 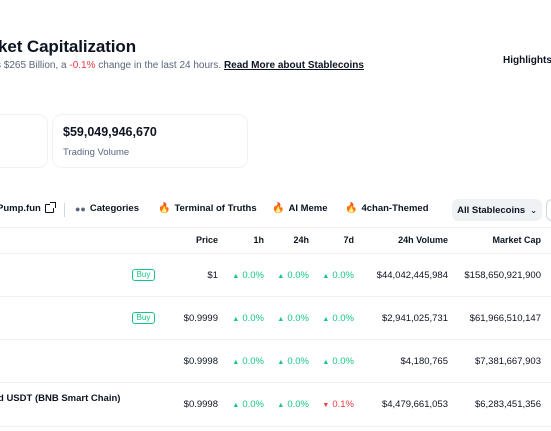 What do you see at coordinates (308, 208) in the screenshot?
I see `filter-ai-meme-label: AI Meme` at bounding box center [308, 208].